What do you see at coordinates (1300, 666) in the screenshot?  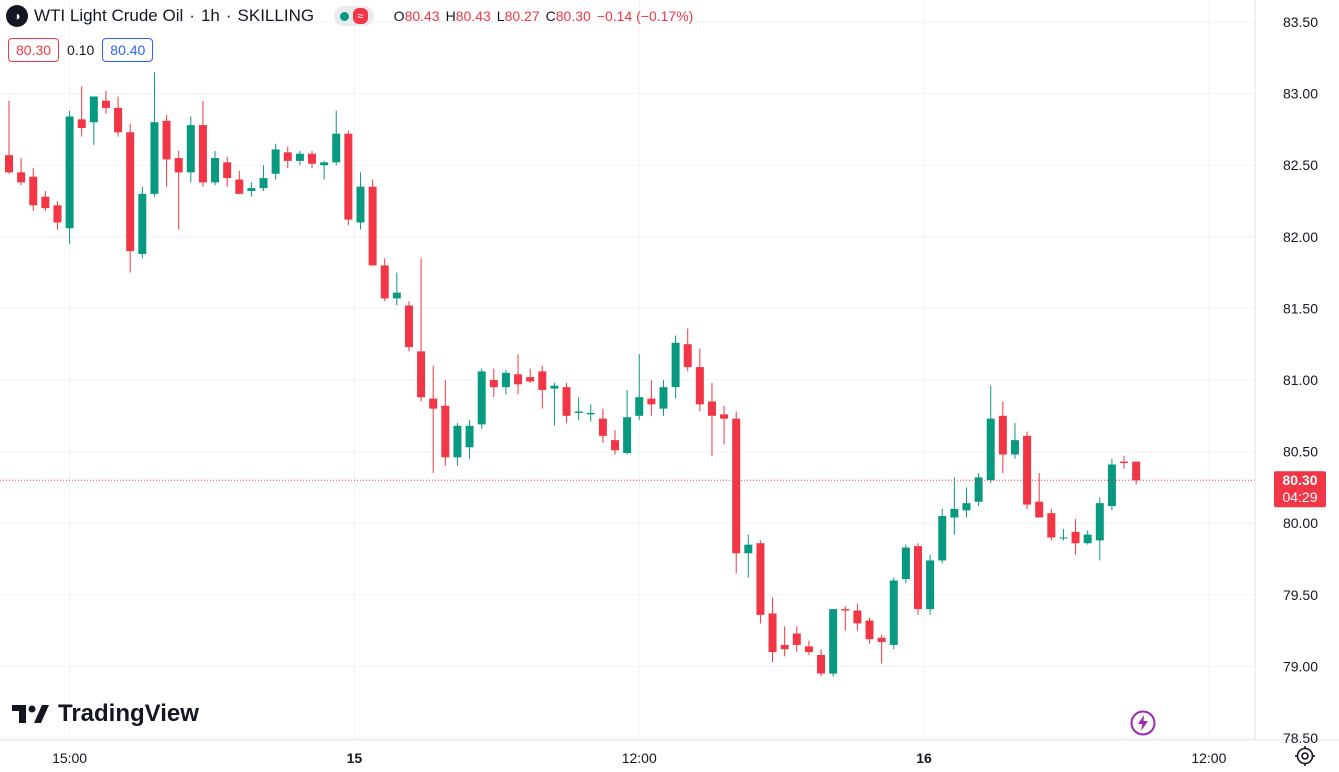 I see `price-tick-label: 79.00` at bounding box center [1300, 666].